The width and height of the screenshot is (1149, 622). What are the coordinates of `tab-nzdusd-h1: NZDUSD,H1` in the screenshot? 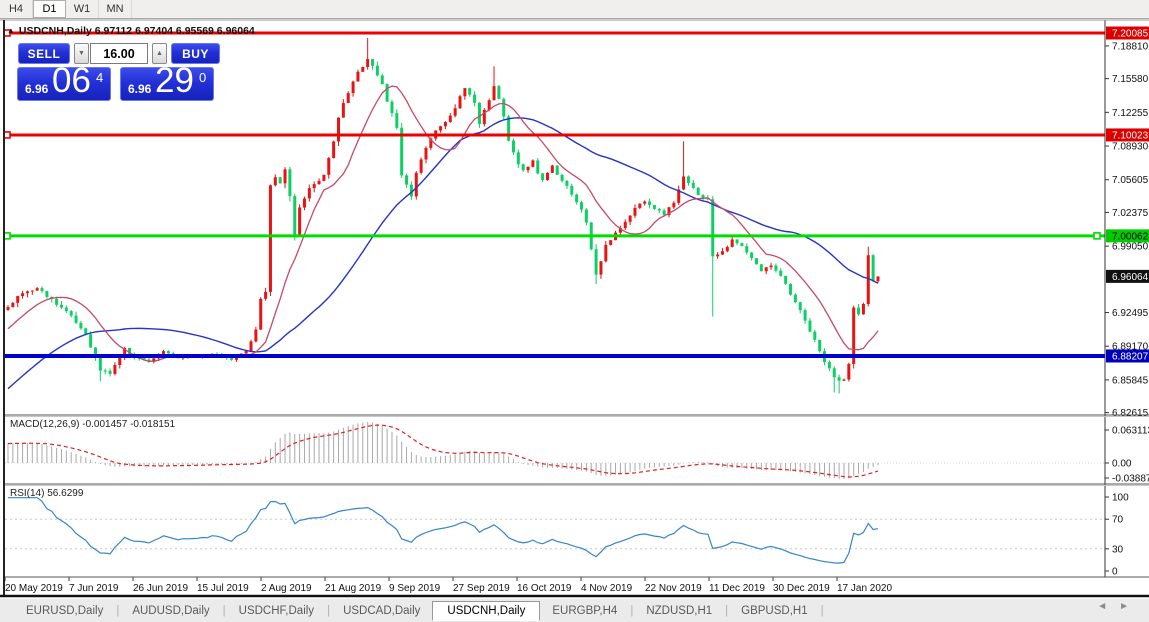 It's located at (679, 610).